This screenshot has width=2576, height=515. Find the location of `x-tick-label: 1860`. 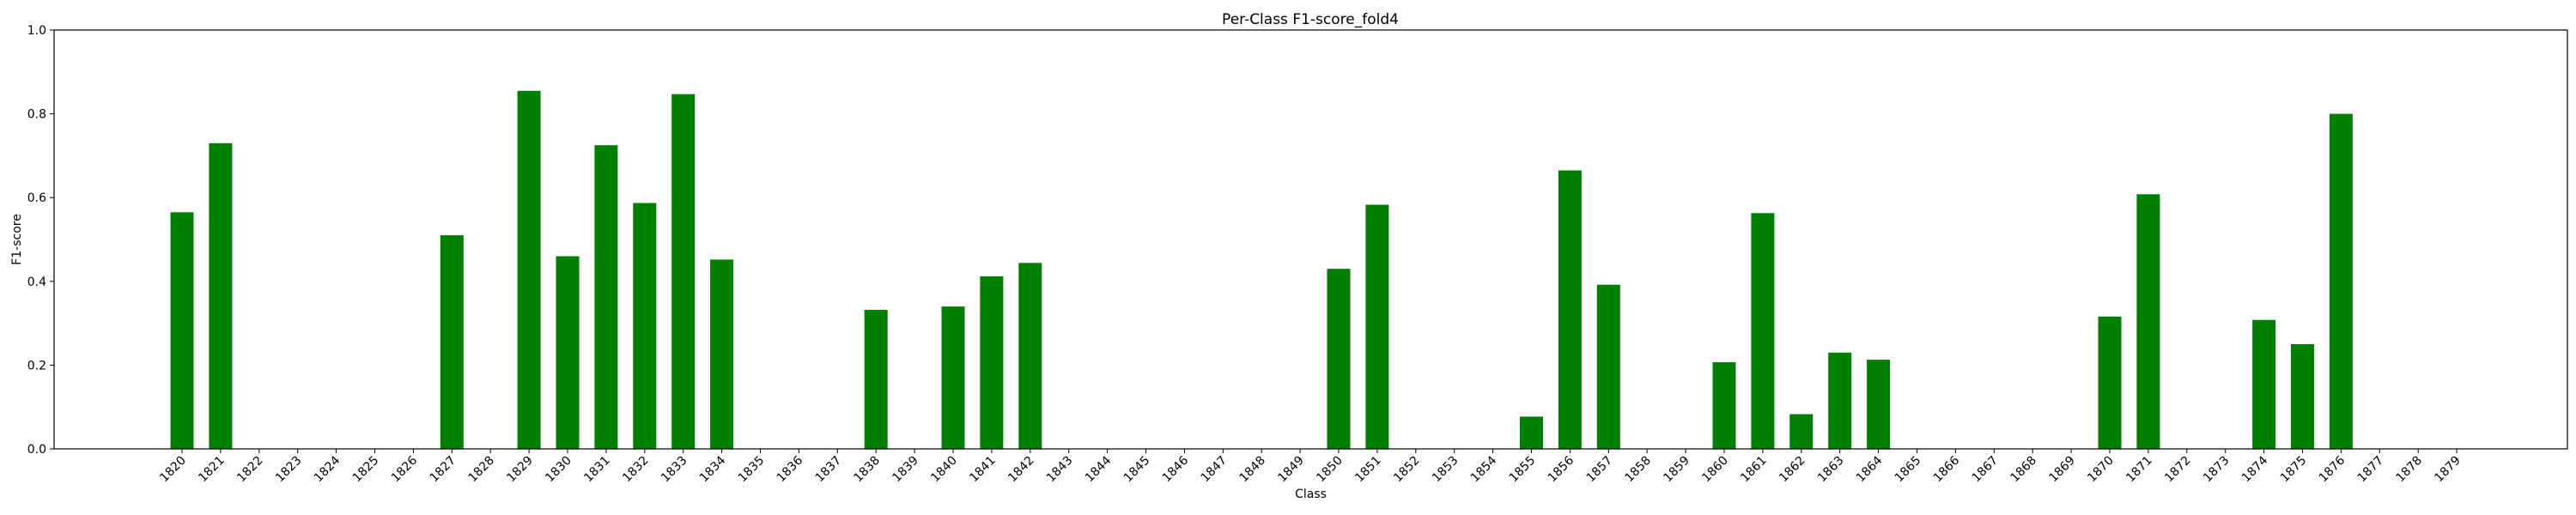

x-tick-label: 1860 is located at coordinates (1715, 470).